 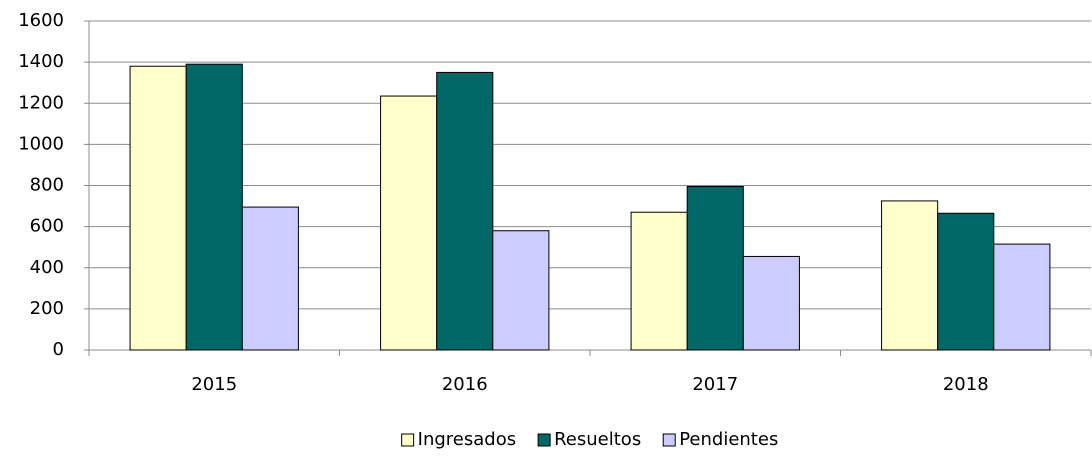 I want to click on x-tick-label: 2018, so click(x=966, y=384).